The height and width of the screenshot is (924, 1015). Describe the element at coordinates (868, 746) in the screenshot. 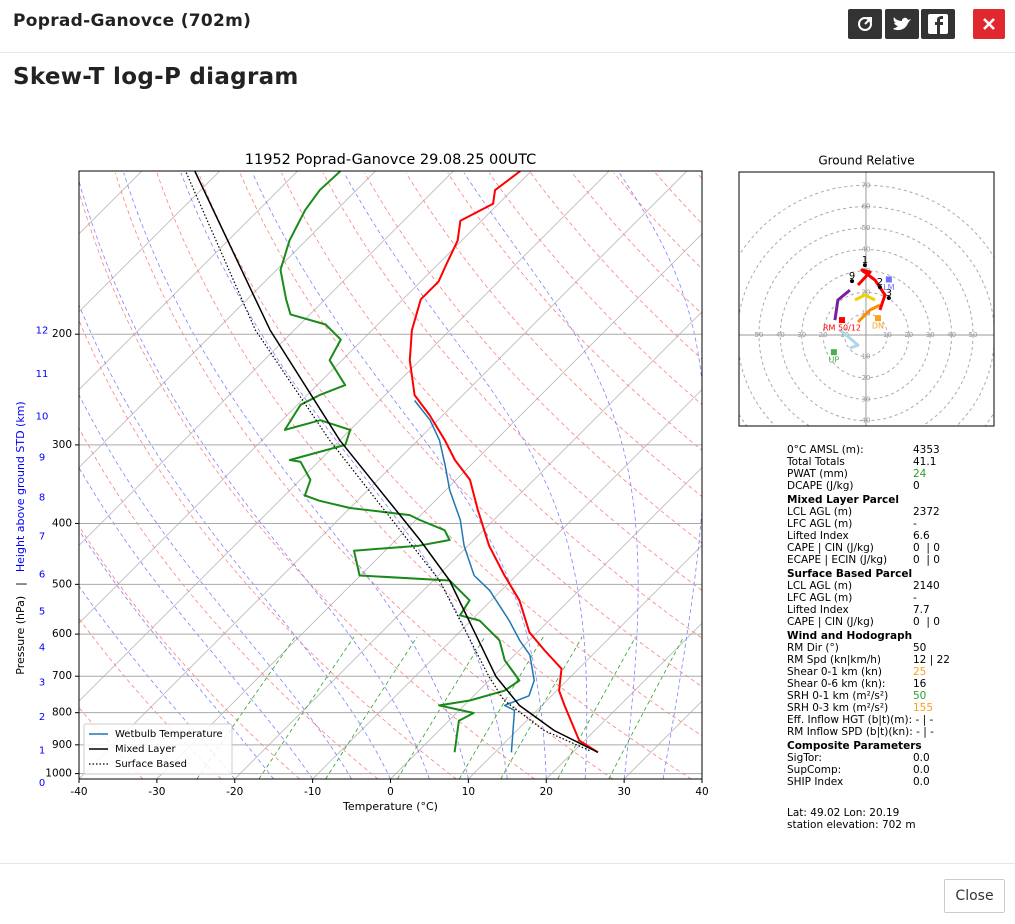

I see `stats-heading: Composite Parameters` at that location.